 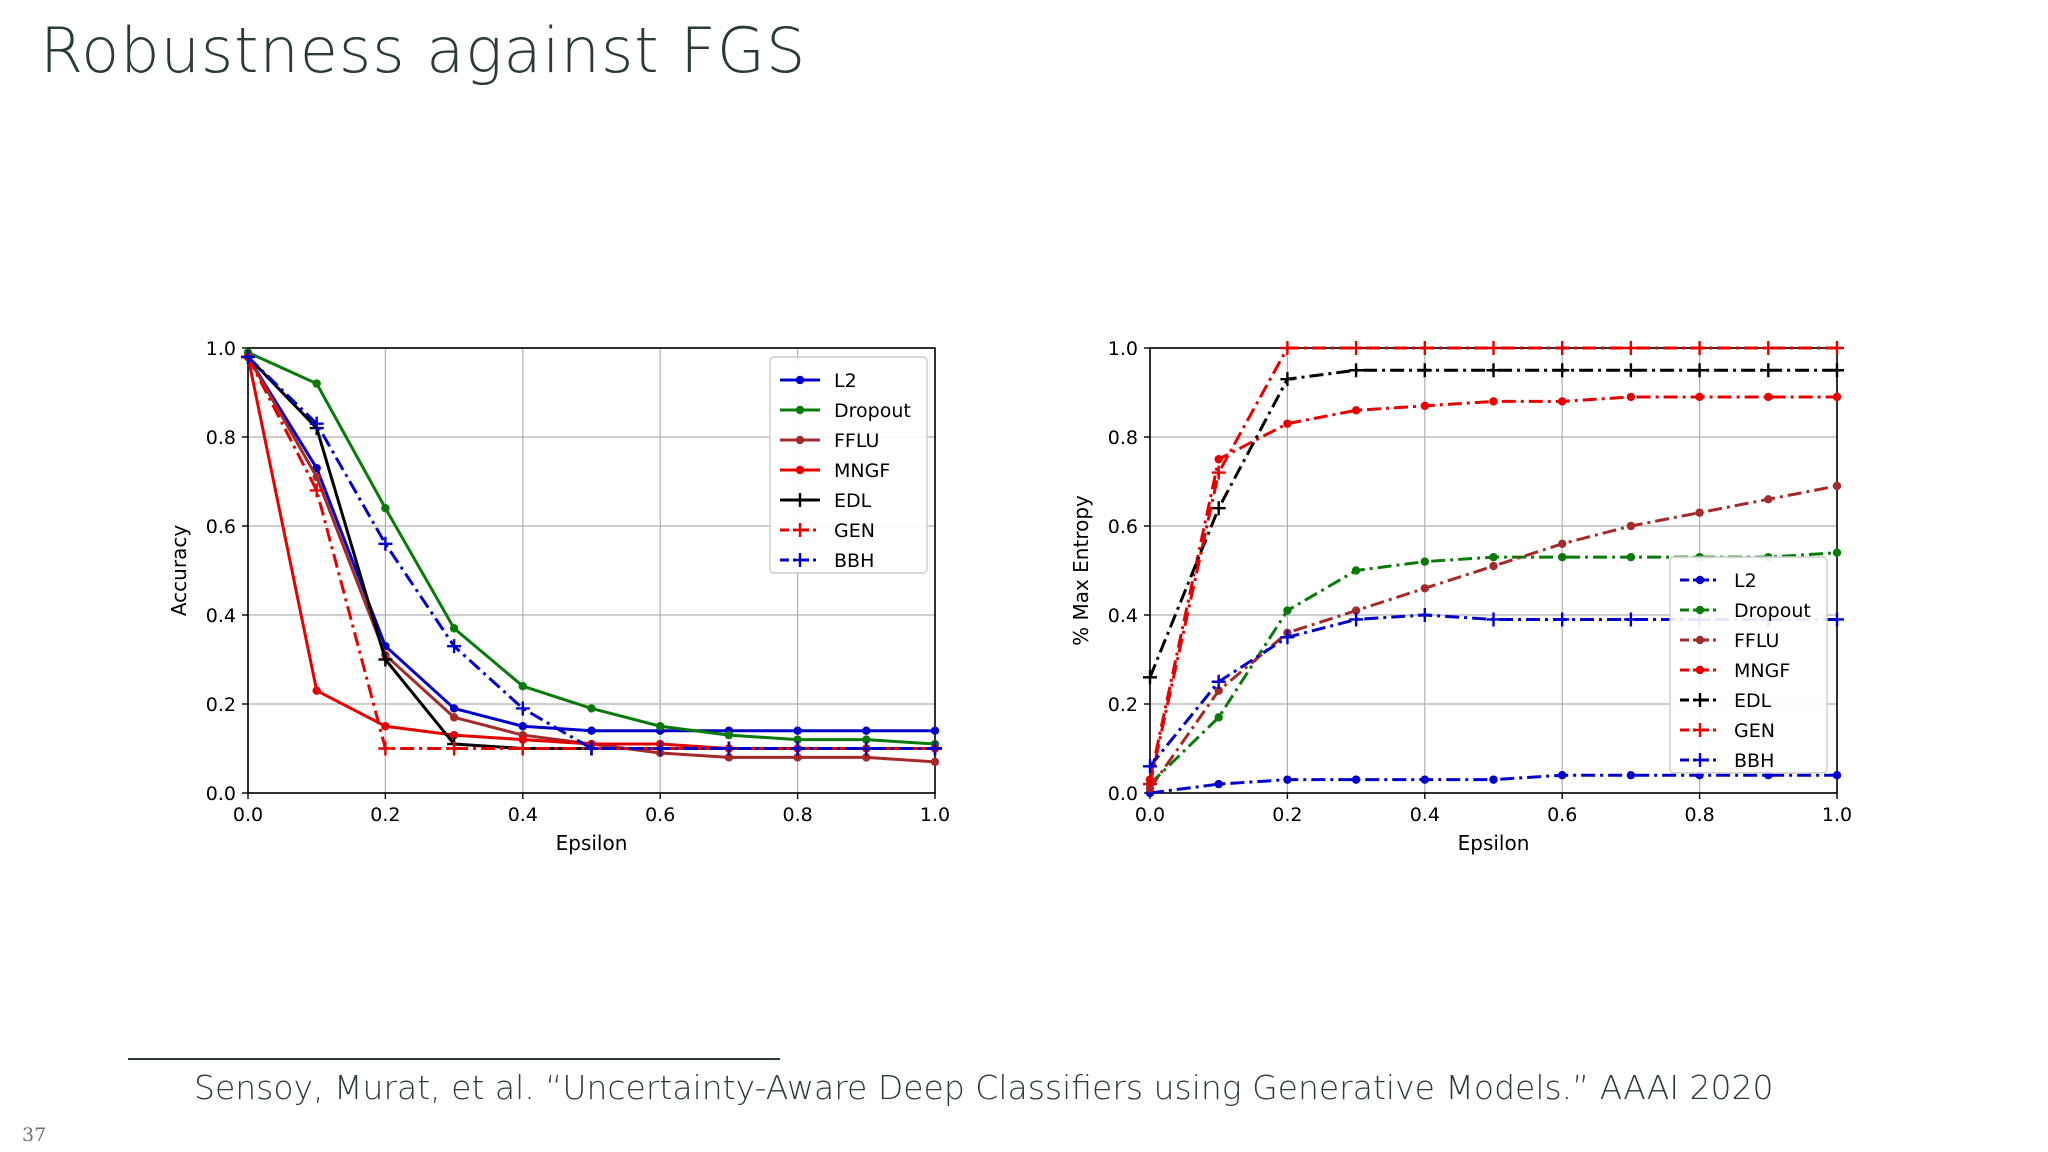 I want to click on legend-item-mngf: MNGF, so click(x=1735, y=671).